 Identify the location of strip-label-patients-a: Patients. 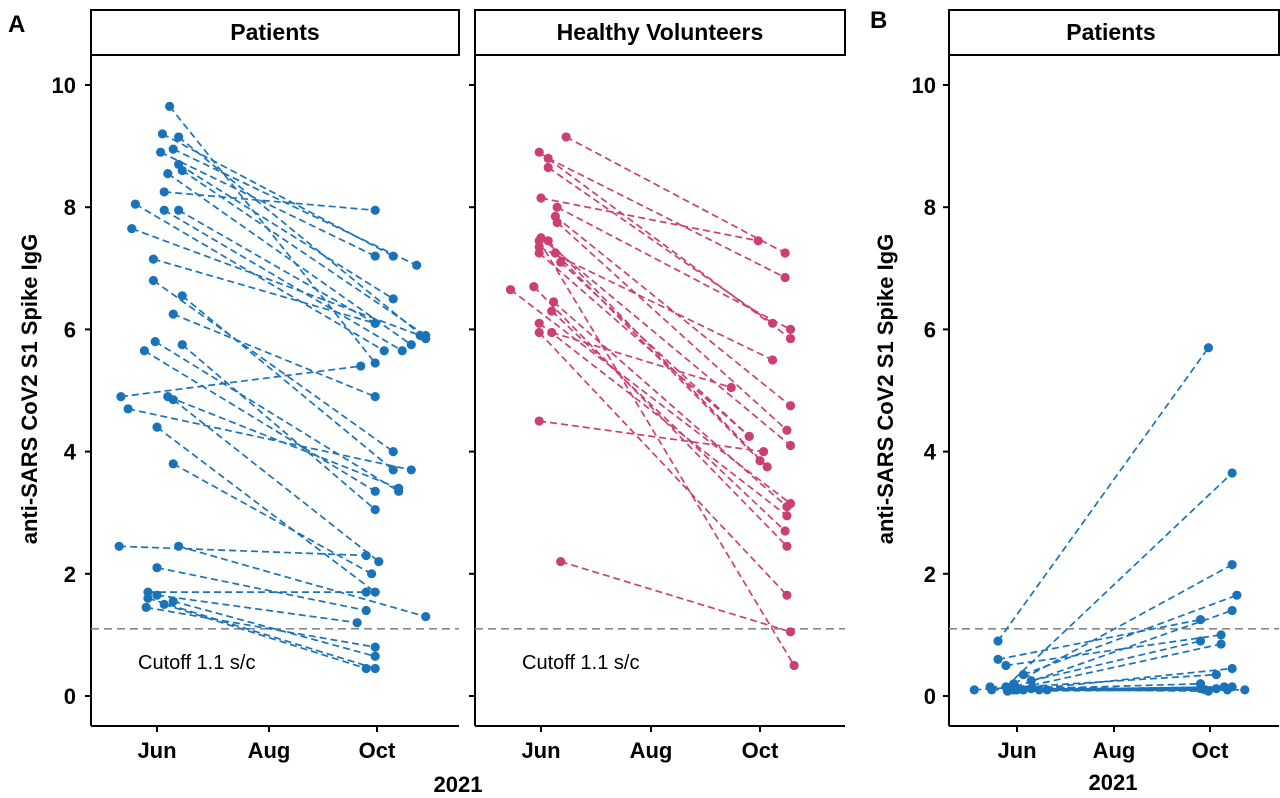
(274, 32).